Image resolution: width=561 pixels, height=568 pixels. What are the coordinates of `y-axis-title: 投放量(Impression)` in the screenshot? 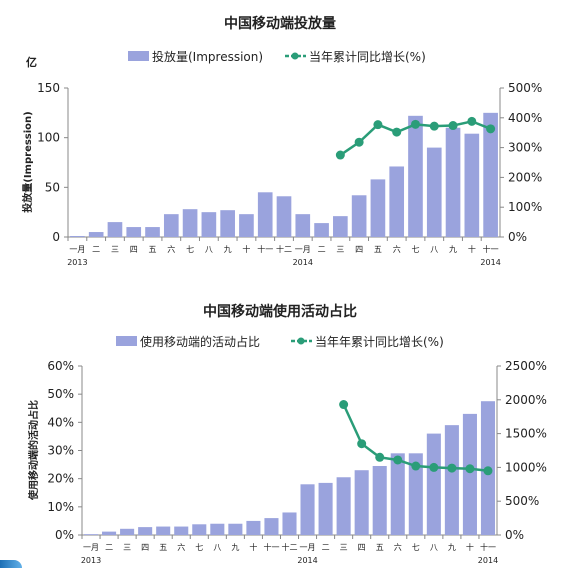 It's located at (27, 161).